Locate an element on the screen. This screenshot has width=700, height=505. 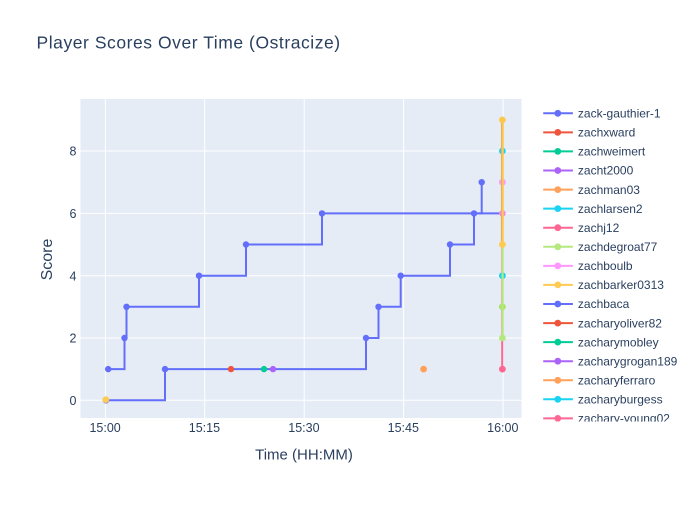
svg-text: Time (HH:MM) is located at coordinates (304, 455).